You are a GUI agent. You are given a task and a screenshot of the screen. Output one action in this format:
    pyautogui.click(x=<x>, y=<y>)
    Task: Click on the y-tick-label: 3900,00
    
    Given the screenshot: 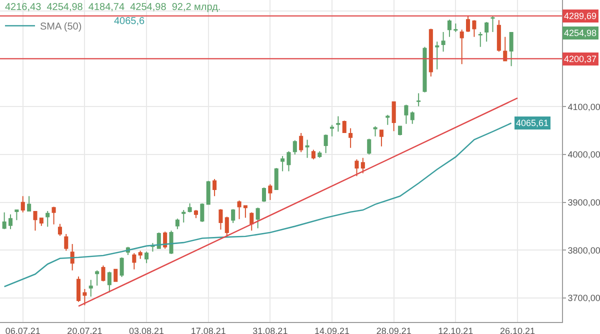 What is the action you would take?
    pyautogui.click(x=584, y=203)
    